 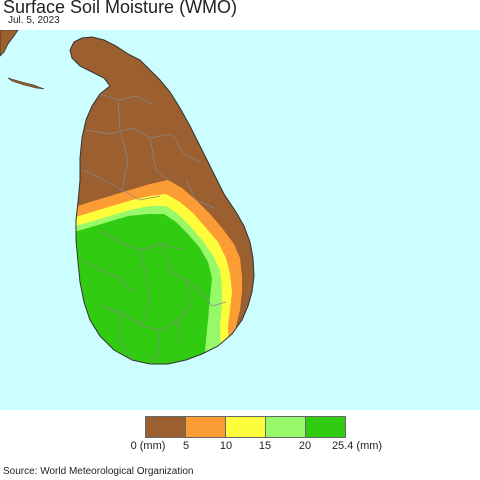 I want to click on legend-colorbar, so click(x=245, y=427).